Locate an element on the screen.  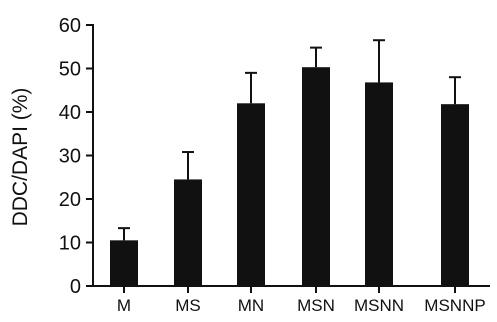
y-ticks: 0 10 20 30 40 50 60 is located at coordinates (76, 156).